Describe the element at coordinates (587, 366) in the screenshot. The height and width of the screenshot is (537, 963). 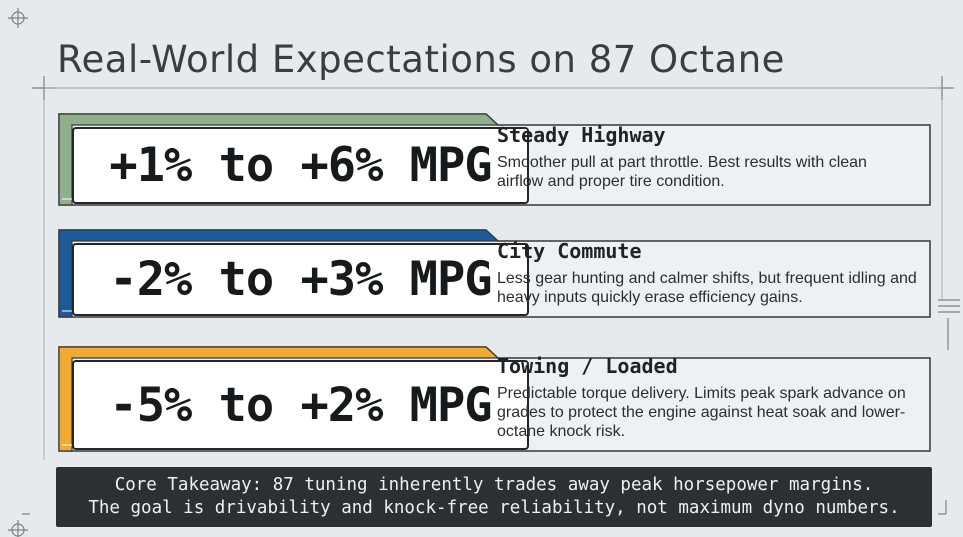
I see `card-heading: Towing / Loaded` at that location.